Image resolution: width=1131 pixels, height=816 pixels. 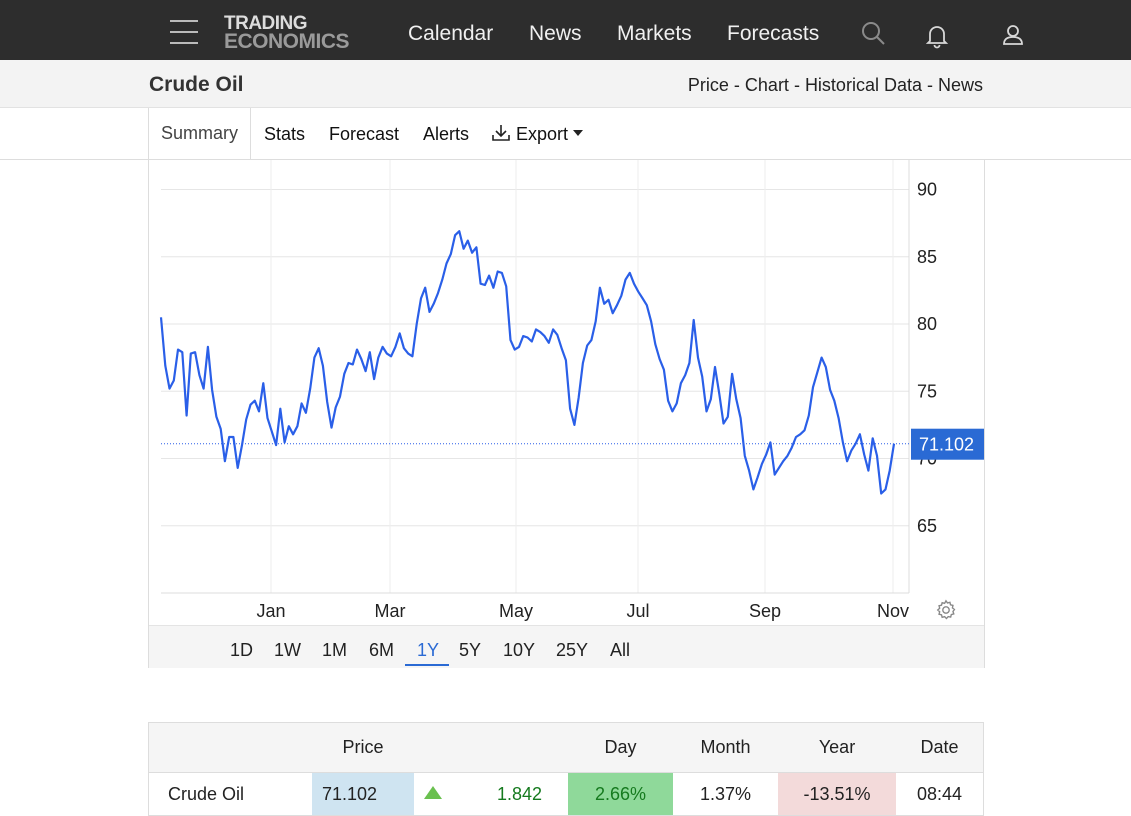 I want to click on cell-date: 08:44, so click(x=940, y=794).